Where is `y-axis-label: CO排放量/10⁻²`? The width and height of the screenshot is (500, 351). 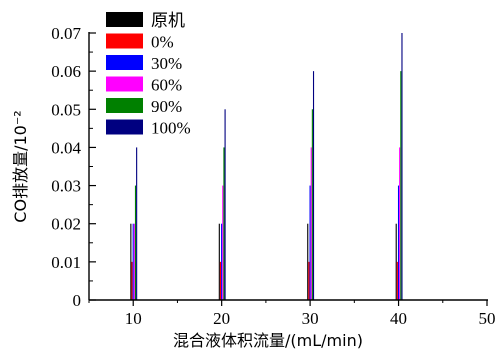
y-axis-label: CO排放量/10⁻² is located at coordinates (20, 166).